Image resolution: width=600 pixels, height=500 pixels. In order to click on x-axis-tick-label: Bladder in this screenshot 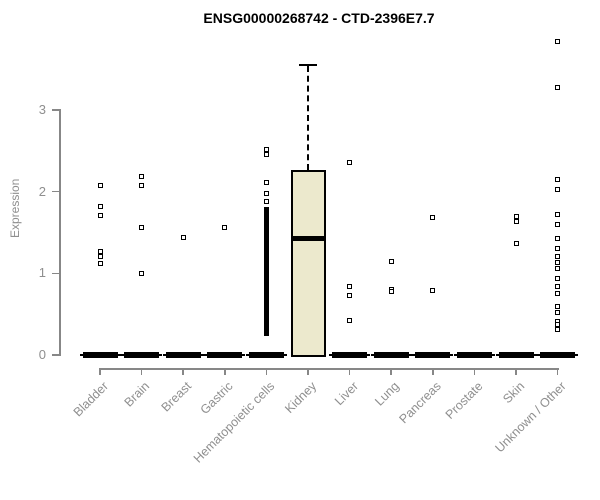, I will do `click(90, 399)`.